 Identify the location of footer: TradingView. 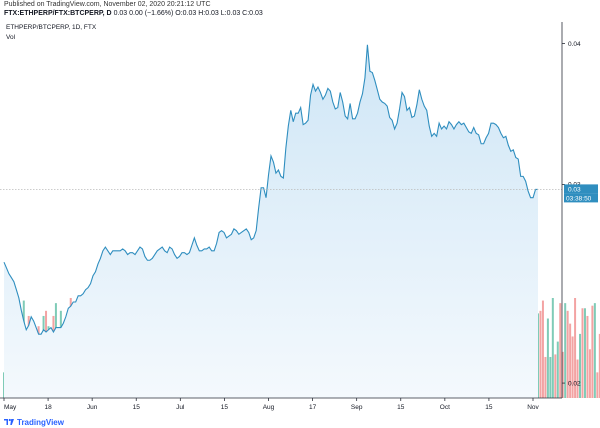
(34, 422).